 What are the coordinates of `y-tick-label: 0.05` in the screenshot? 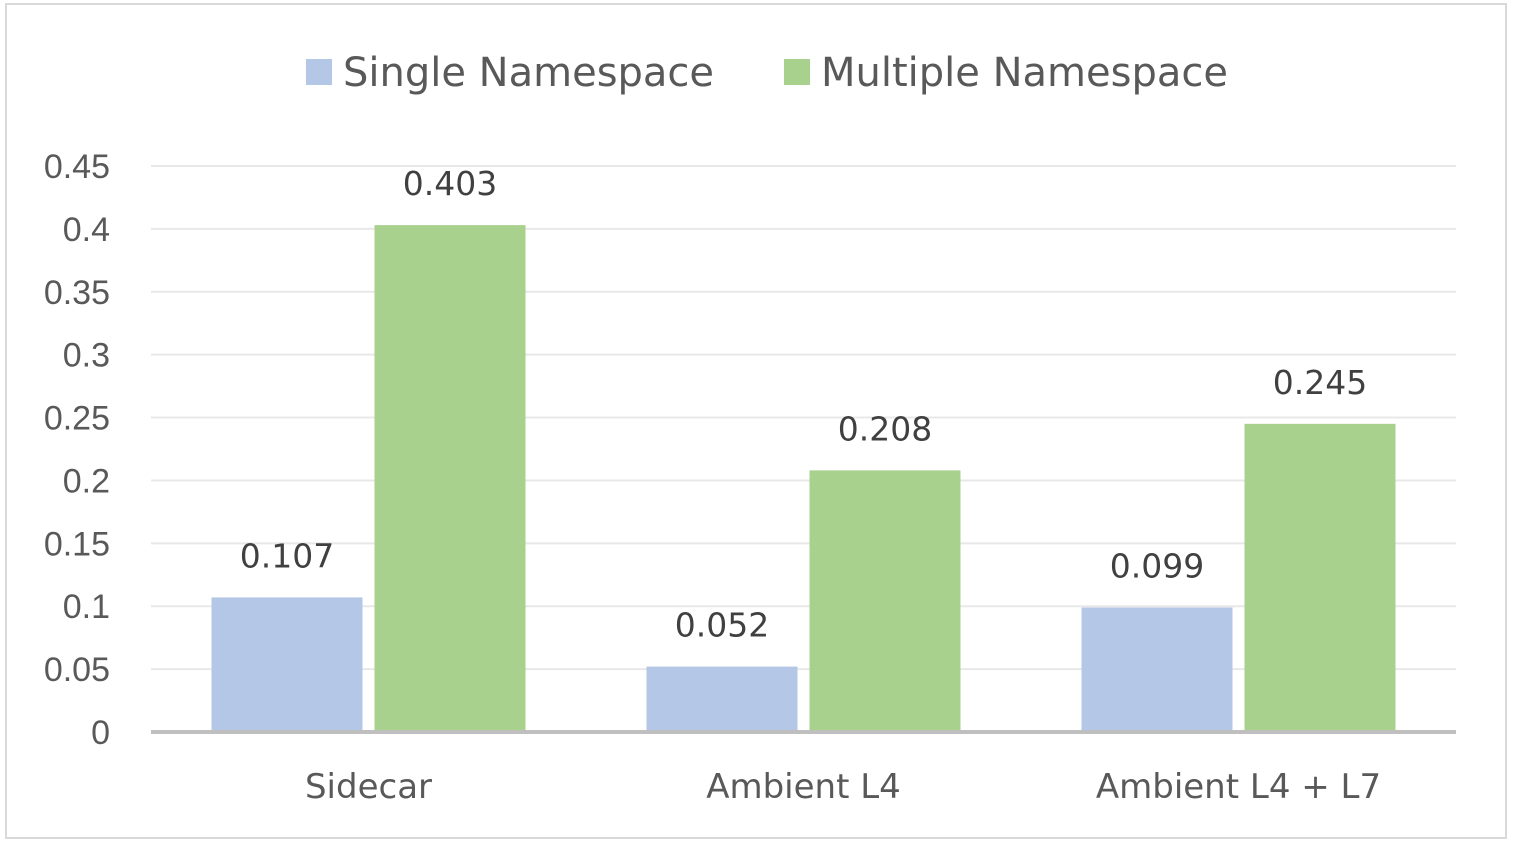 It's located at (77, 670).